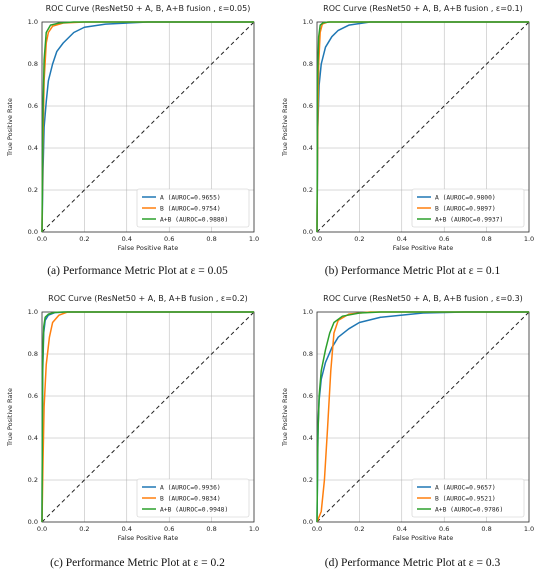 This screenshot has height=580, width=550. I want to click on caption-c: (c) Performance Metric Plot at ε = 0.2, so click(137, 563).